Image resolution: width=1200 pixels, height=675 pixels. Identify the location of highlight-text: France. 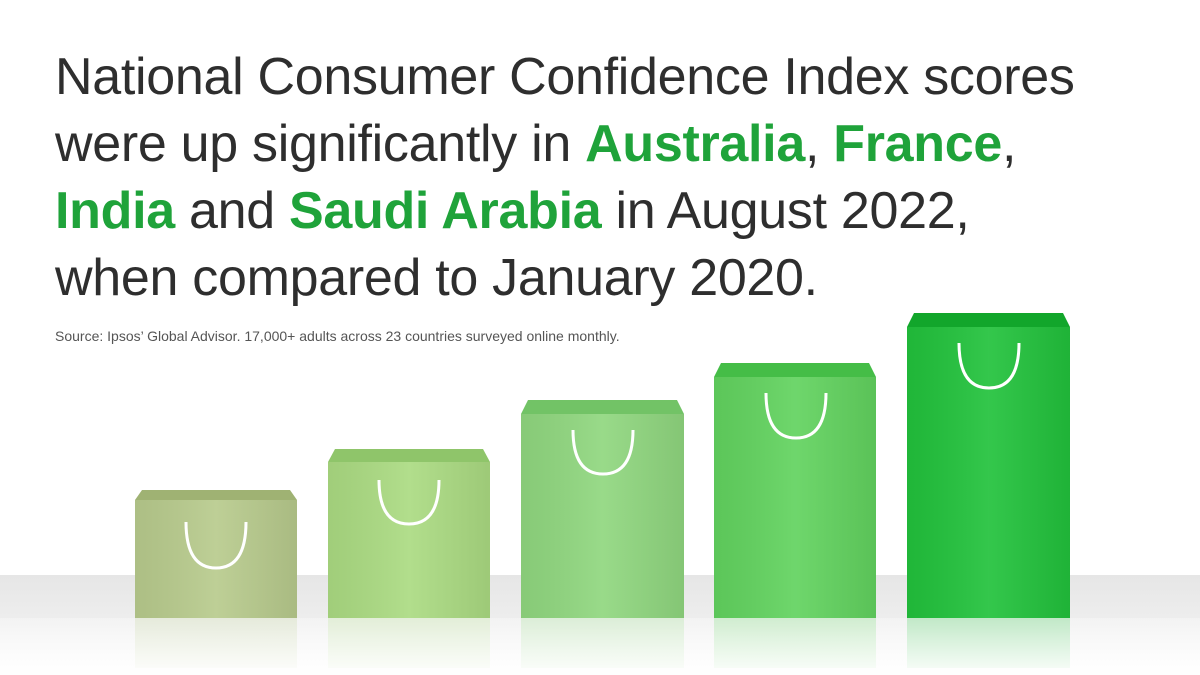
(917, 144).